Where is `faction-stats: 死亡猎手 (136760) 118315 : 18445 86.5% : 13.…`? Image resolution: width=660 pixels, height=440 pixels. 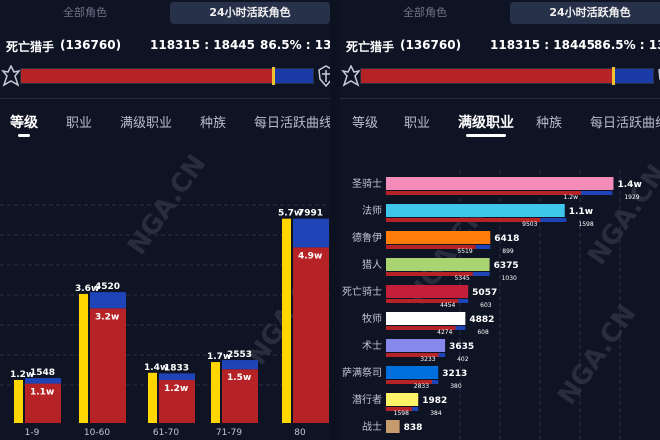
faction-stats: 死亡猎手 (136760) 118315 : 18445 86.5% : 13.… is located at coordinates (500, 47).